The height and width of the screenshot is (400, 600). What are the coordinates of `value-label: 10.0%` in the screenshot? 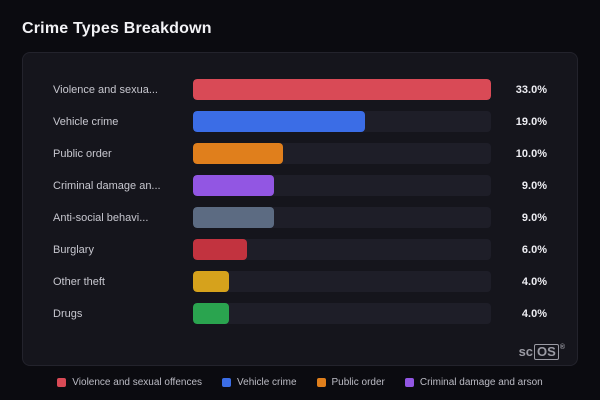 It's located at (531, 153).